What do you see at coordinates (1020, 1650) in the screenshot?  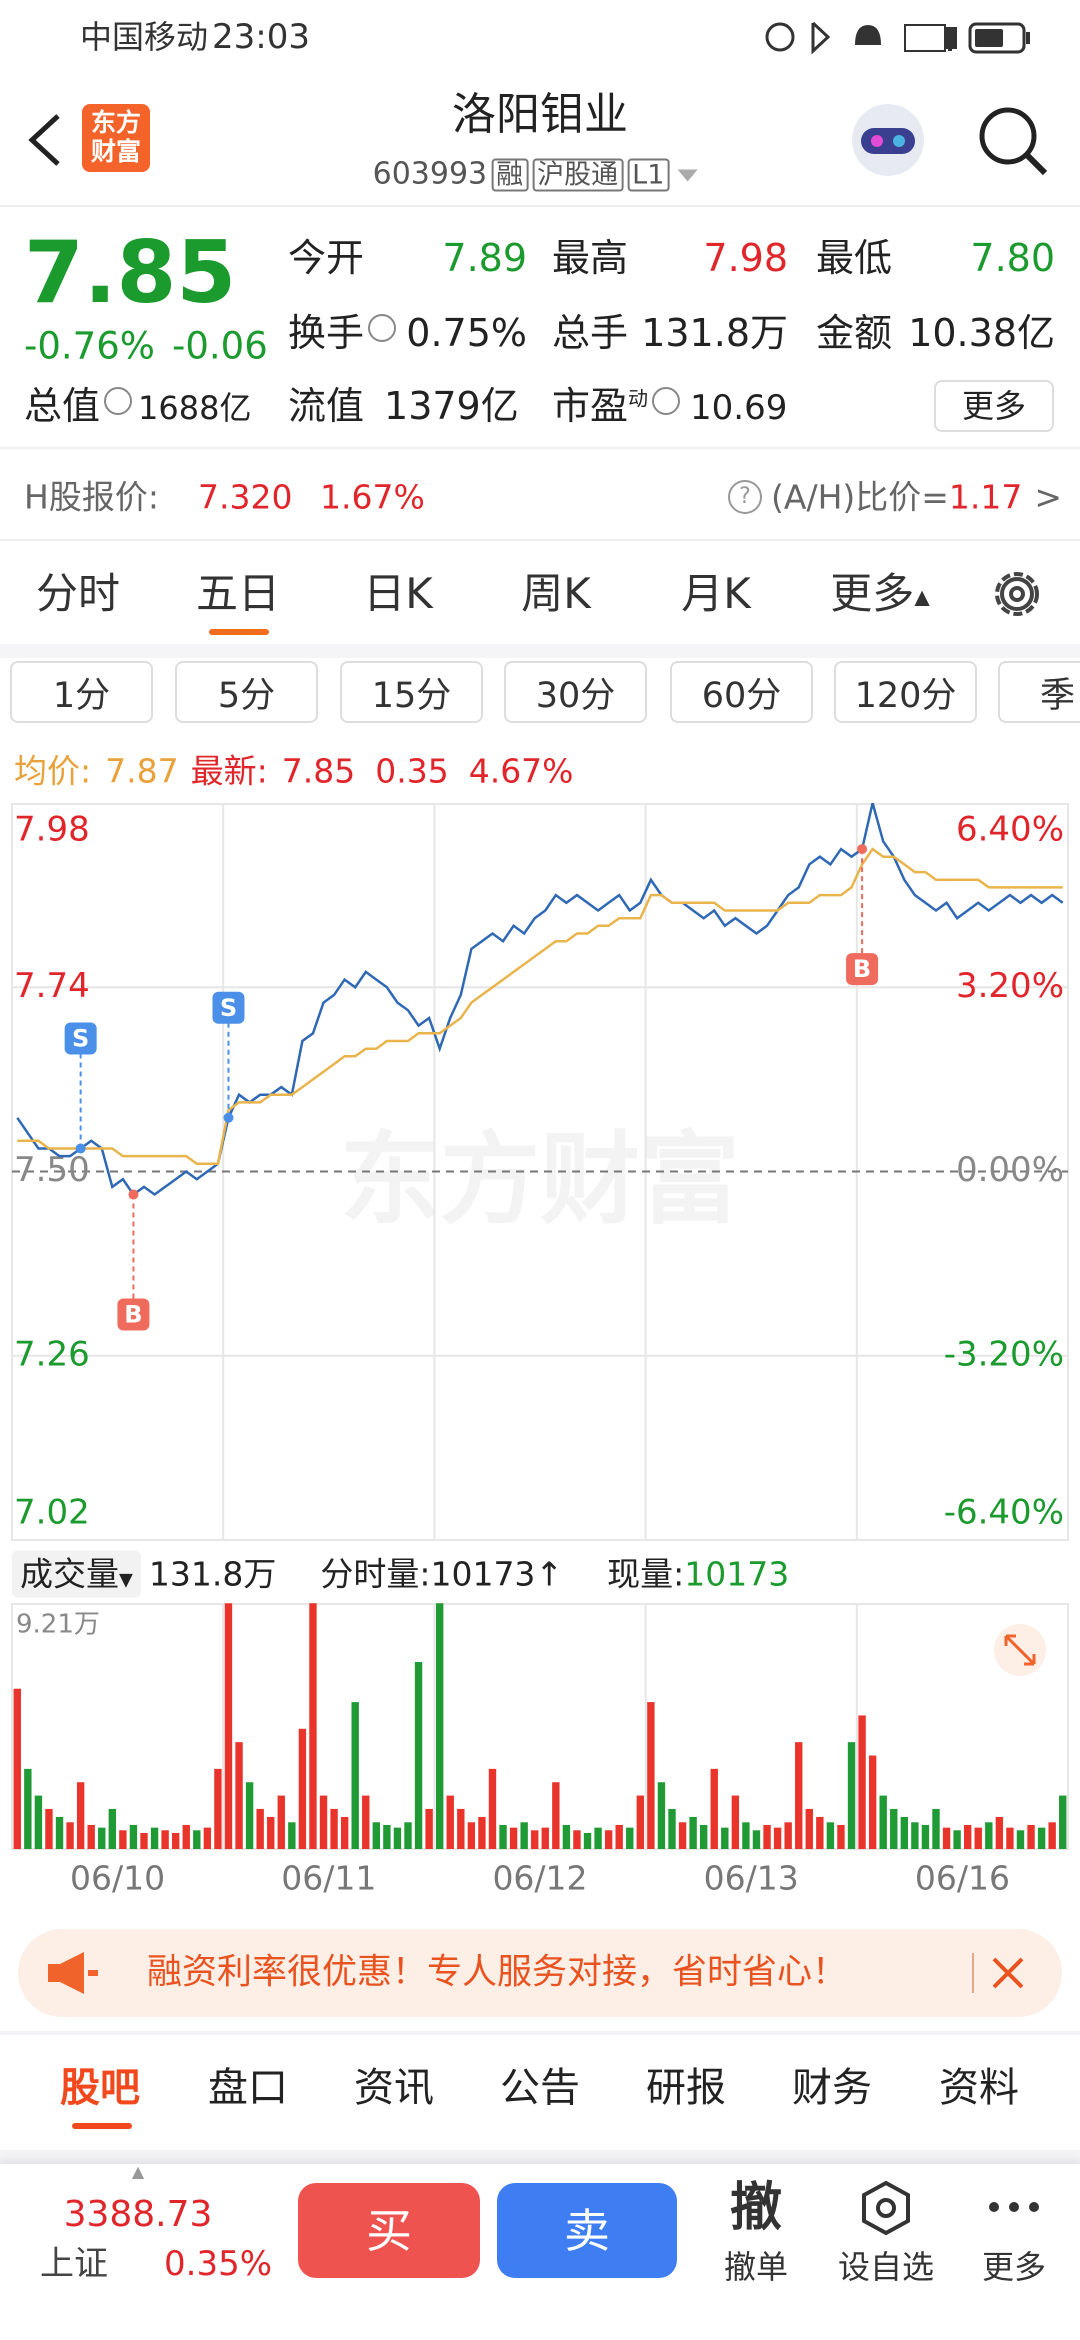 I see `expand-icon` at bounding box center [1020, 1650].